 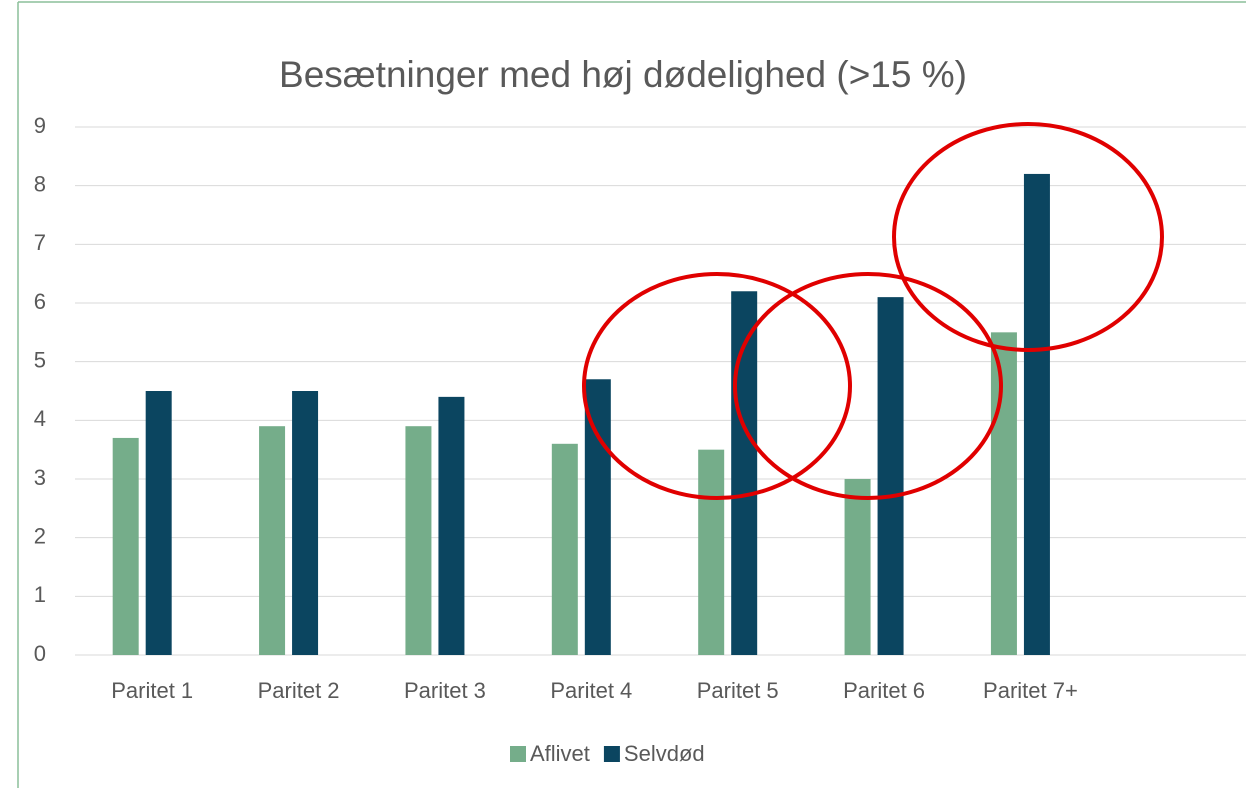 I want to click on x-tick-label: Paritet 5, so click(x=738, y=690).